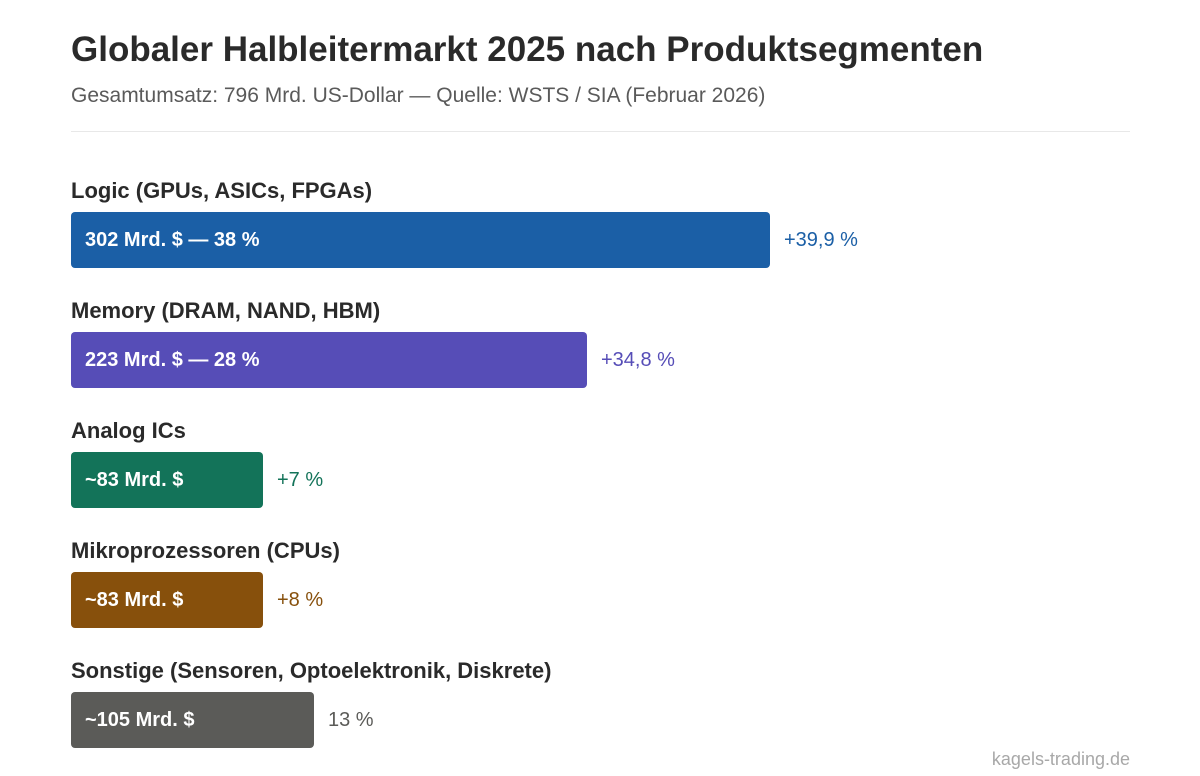 This screenshot has width=1200, height=776. I want to click on watermark: kagels-trading.de, so click(1060, 759).